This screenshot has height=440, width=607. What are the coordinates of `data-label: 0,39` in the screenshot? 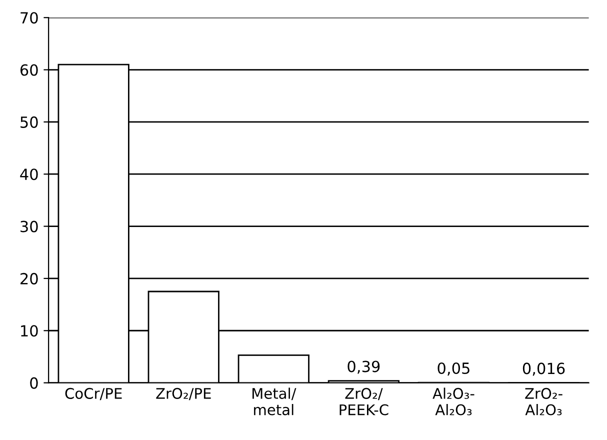 It's located at (364, 367).